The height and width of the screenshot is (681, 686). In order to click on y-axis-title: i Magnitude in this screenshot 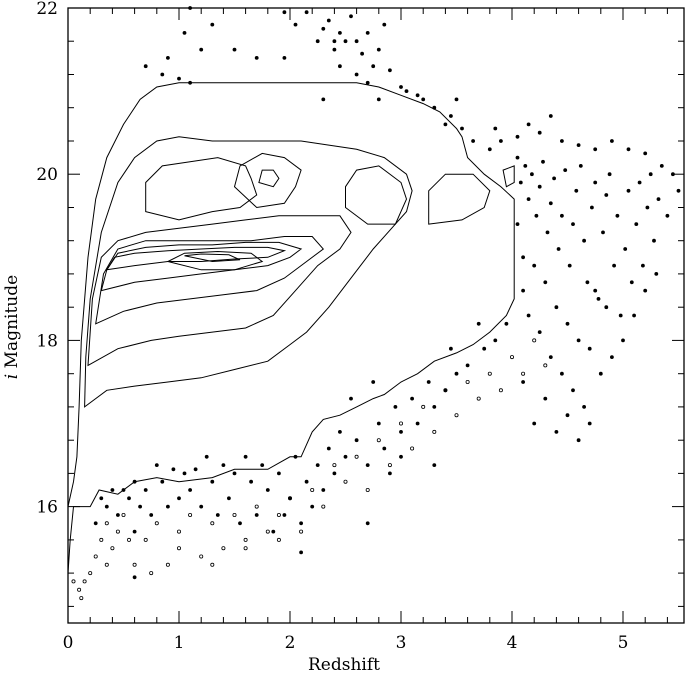, I will do `click(12, 327)`.